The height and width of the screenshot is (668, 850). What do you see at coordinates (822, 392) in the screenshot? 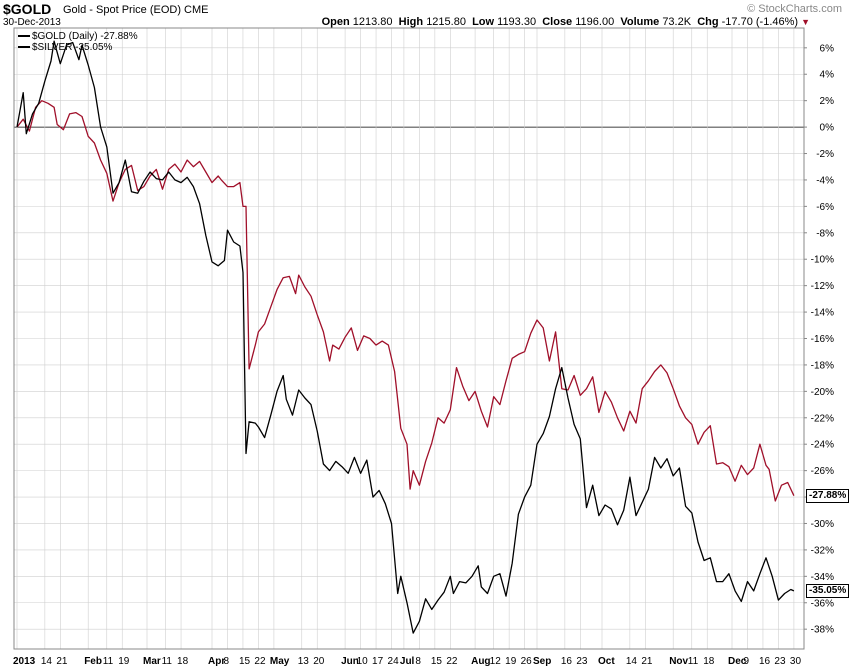
I see `y-tick-label: -20%` at bounding box center [822, 392].